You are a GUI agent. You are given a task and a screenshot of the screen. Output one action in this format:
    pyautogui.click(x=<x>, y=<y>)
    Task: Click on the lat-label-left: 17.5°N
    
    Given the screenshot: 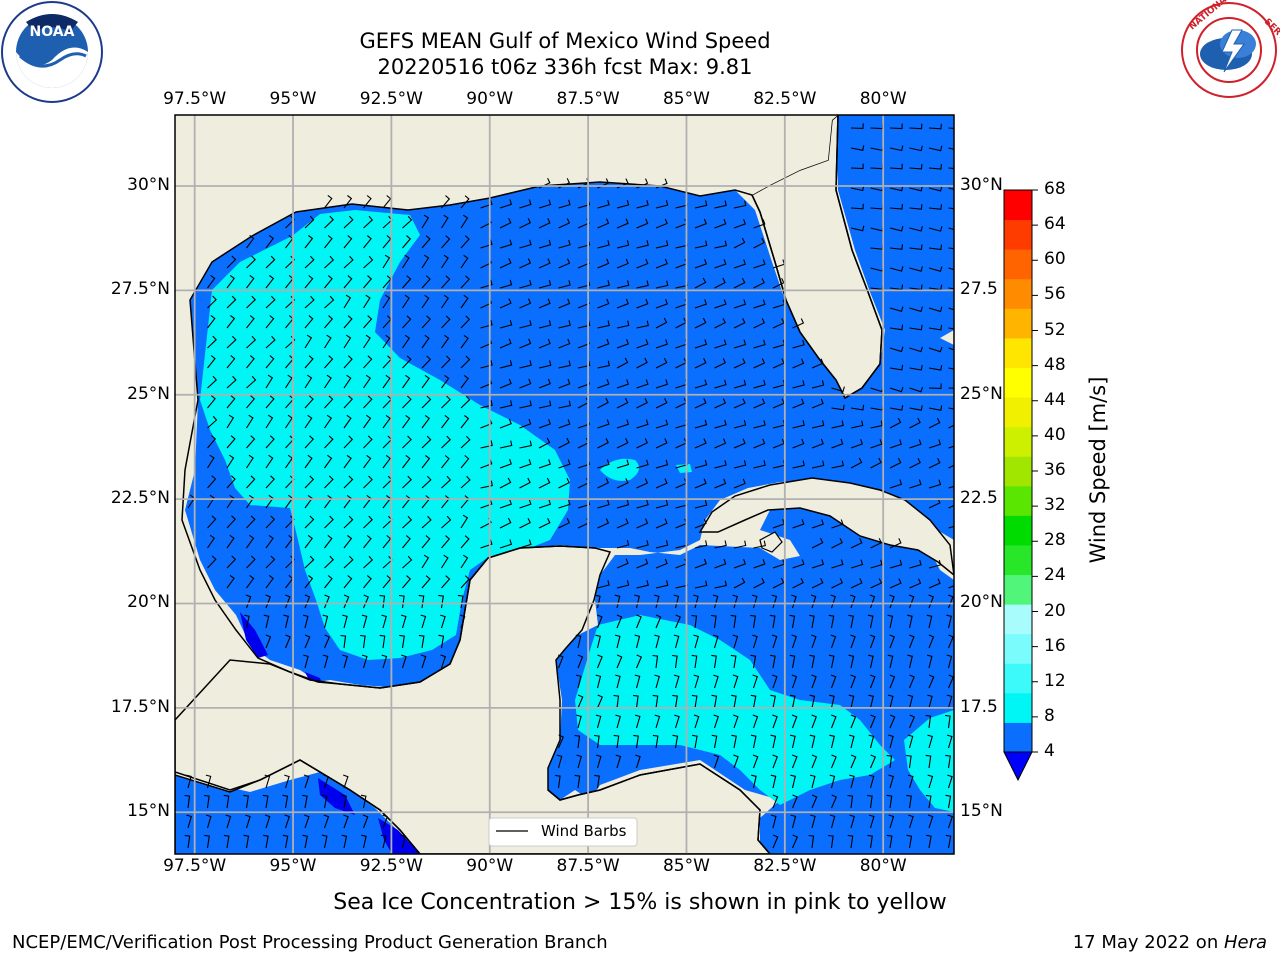 What is the action you would take?
    pyautogui.click(x=140, y=706)
    